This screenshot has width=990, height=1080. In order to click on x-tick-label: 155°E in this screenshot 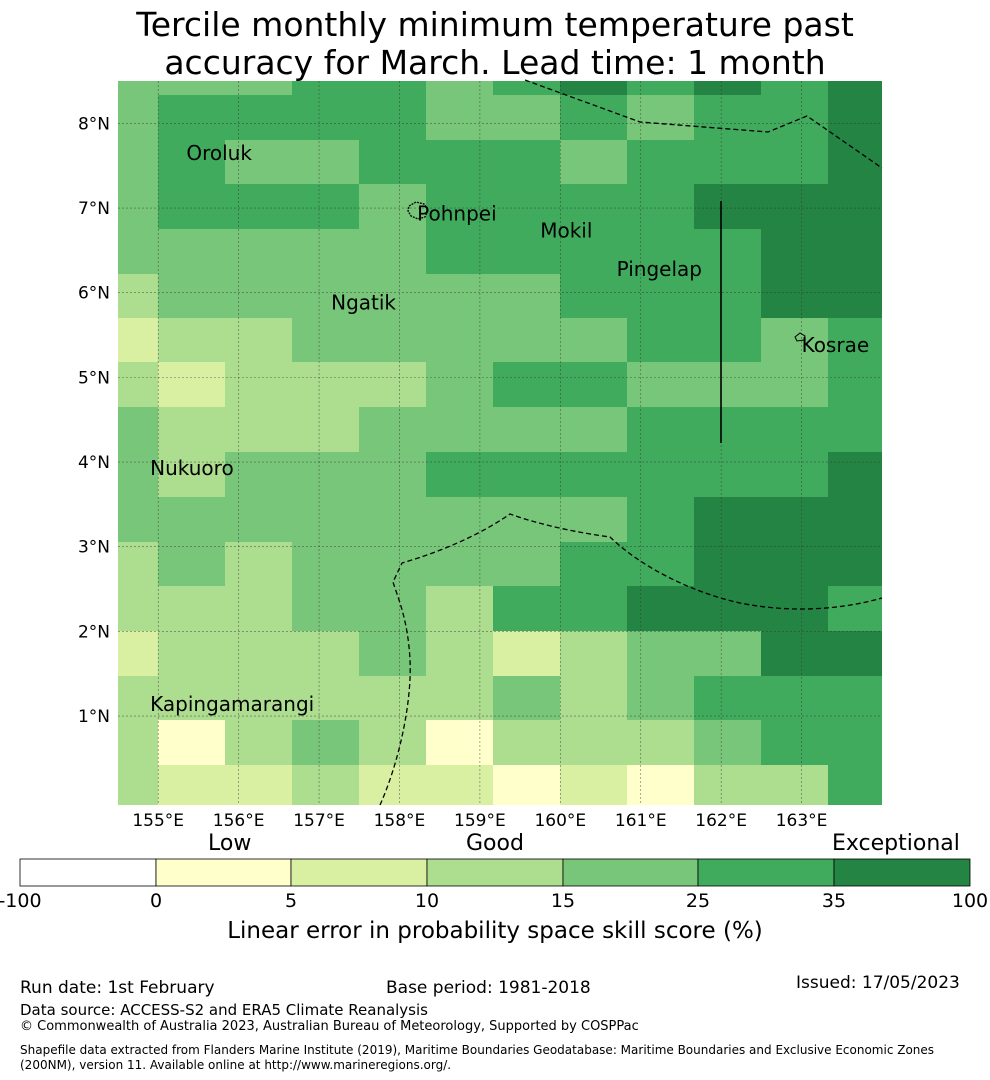, I will do `click(158, 821)`.